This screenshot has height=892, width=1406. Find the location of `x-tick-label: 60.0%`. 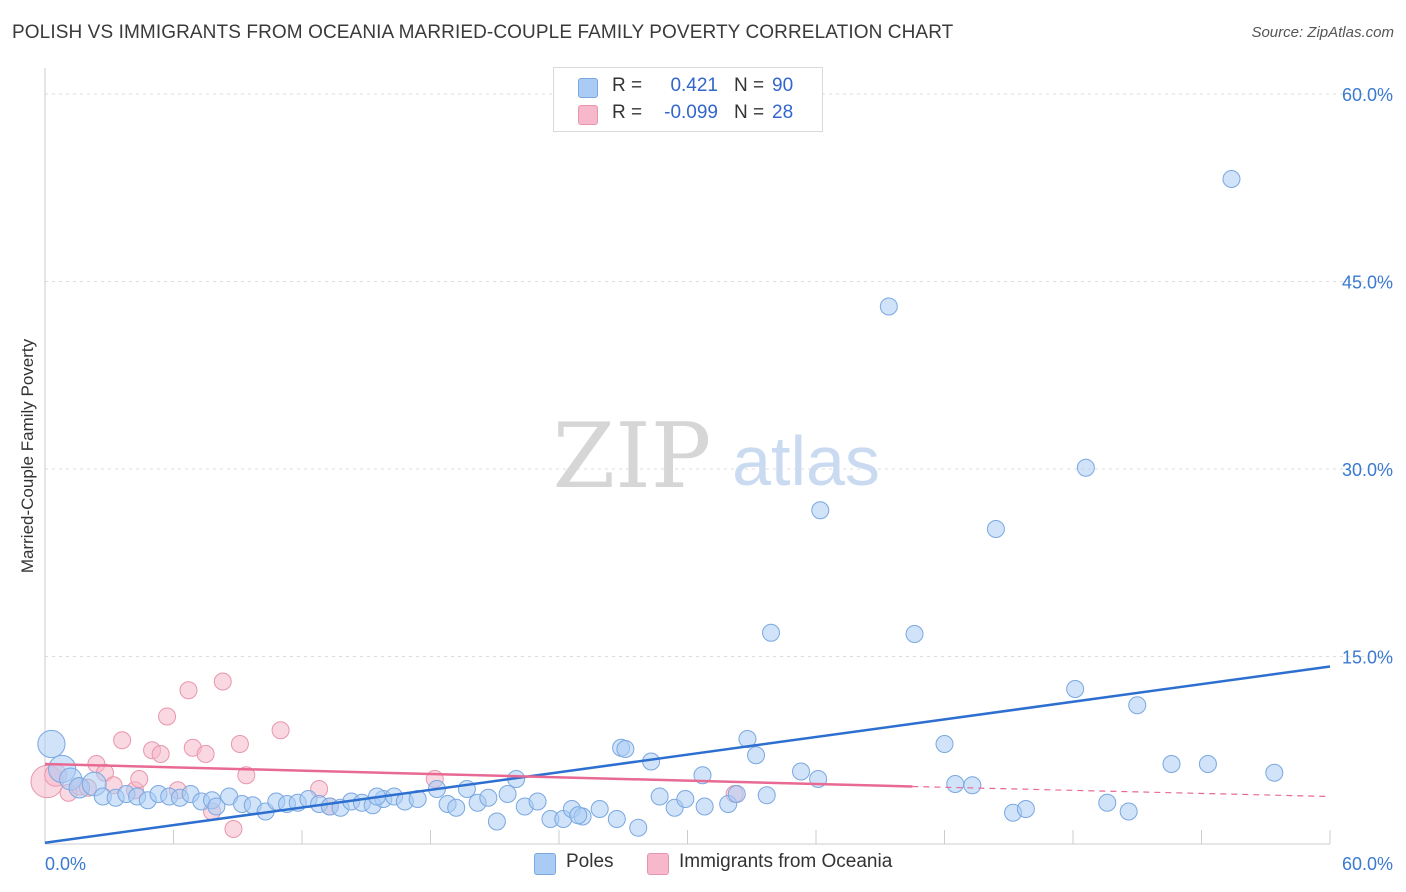

x-tick-label: 60.0% is located at coordinates (1367, 864).